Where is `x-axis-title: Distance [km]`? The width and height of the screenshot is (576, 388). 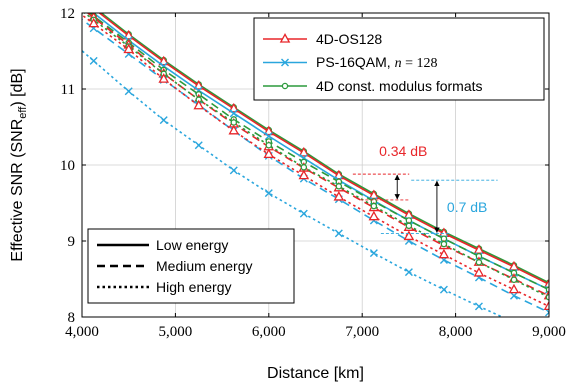
x-axis-title: Distance [km] is located at coordinates (315, 373).